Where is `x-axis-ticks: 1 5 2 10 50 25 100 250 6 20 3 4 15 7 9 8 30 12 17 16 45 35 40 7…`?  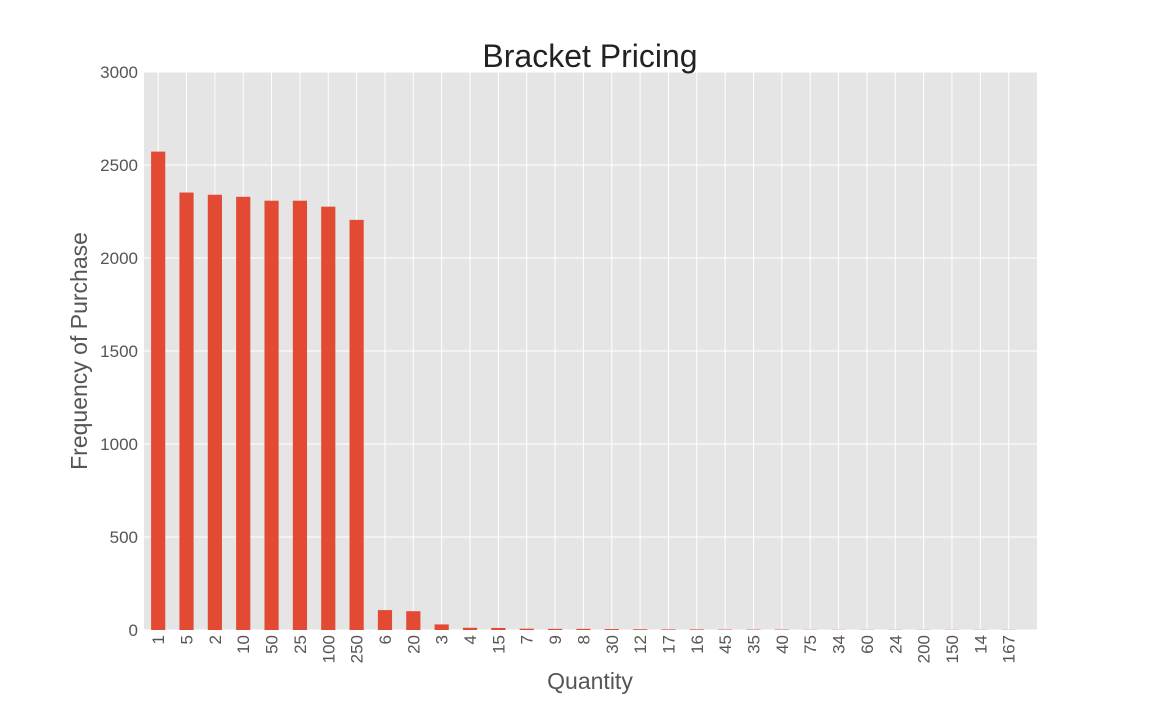 x-axis-ticks: 1 5 2 10 50 25 100 250 6 20 3 4 15 7 9 8 30 12 17 16 45 35 40 7… is located at coordinates (583, 649).